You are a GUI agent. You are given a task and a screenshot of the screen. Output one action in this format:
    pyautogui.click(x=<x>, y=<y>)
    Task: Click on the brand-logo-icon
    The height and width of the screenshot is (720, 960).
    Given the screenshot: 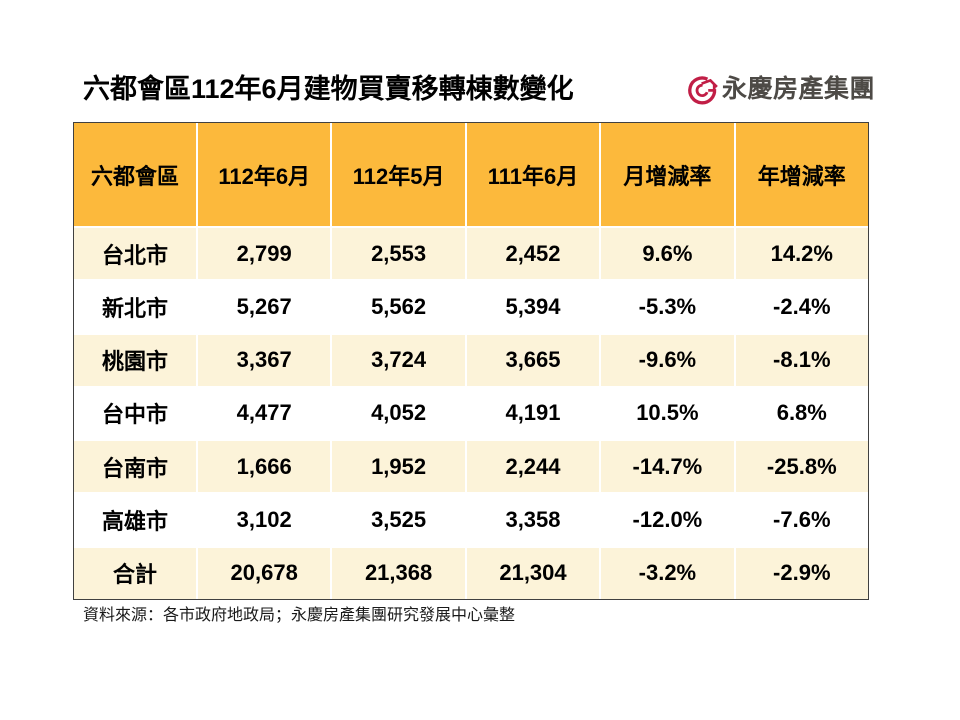 What is the action you would take?
    pyautogui.click(x=703, y=90)
    